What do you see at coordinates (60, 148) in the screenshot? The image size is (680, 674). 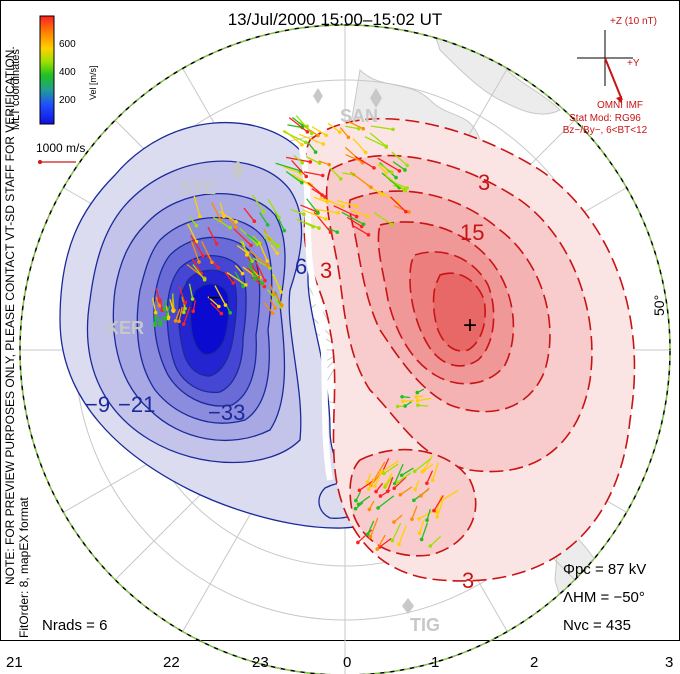 I see `scale-vector-label: 1000 m/s` at bounding box center [60, 148].